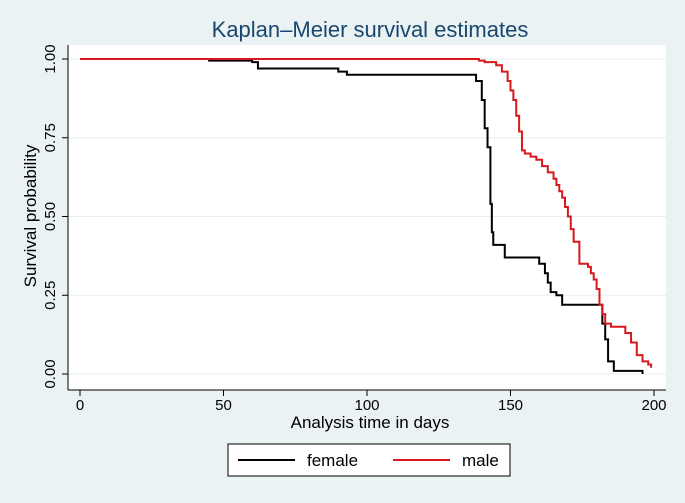 The width and height of the screenshot is (685, 503). I want to click on y-tick-label: 0.00, so click(50, 373).